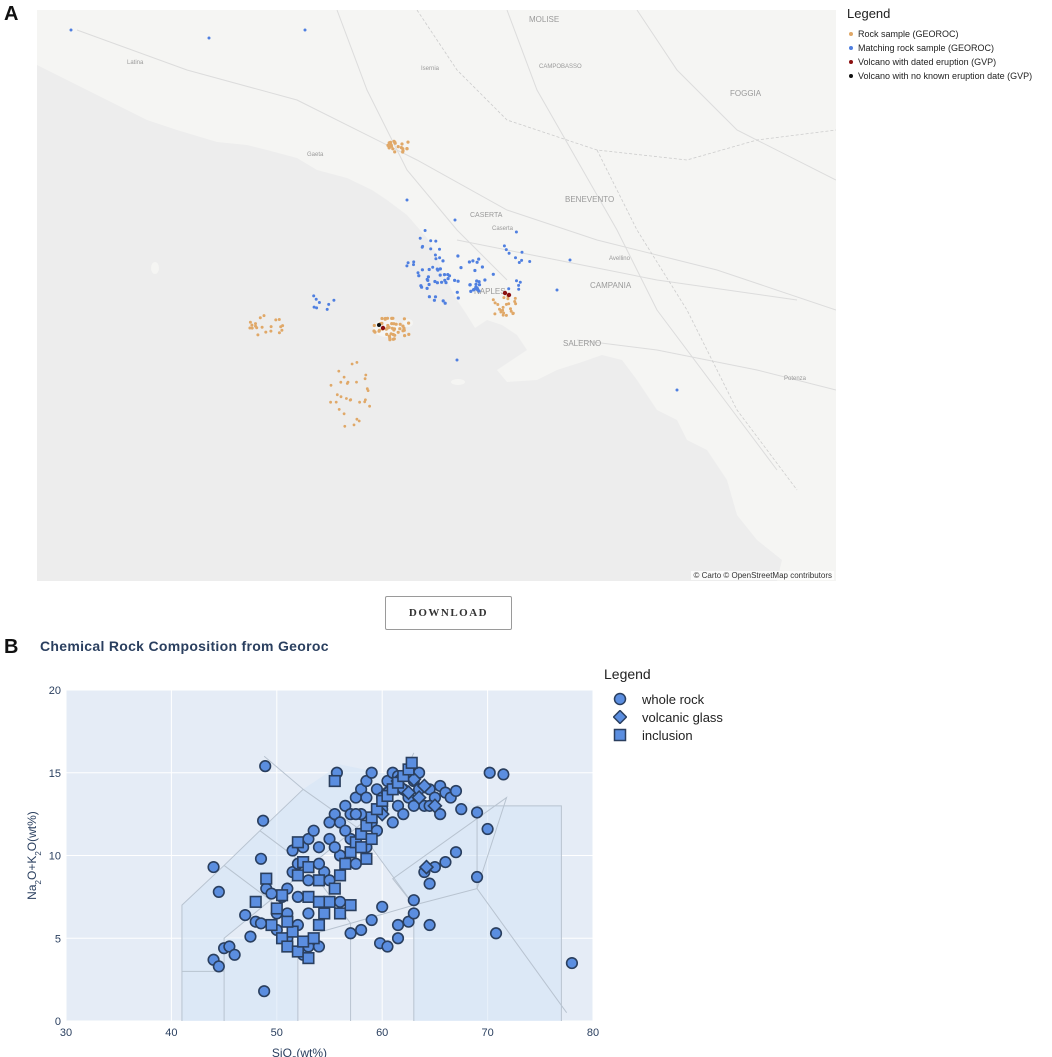  What do you see at coordinates (939, 48) in the screenshot?
I see `map-legend-item: Matching rock sample (GEOROC)` at bounding box center [939, 48].